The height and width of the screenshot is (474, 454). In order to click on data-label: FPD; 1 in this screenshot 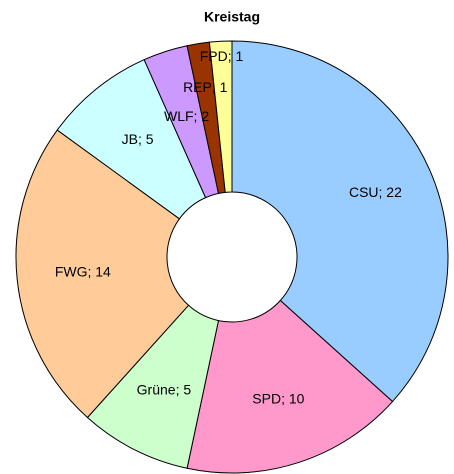, I will do `click(222, 56)`.